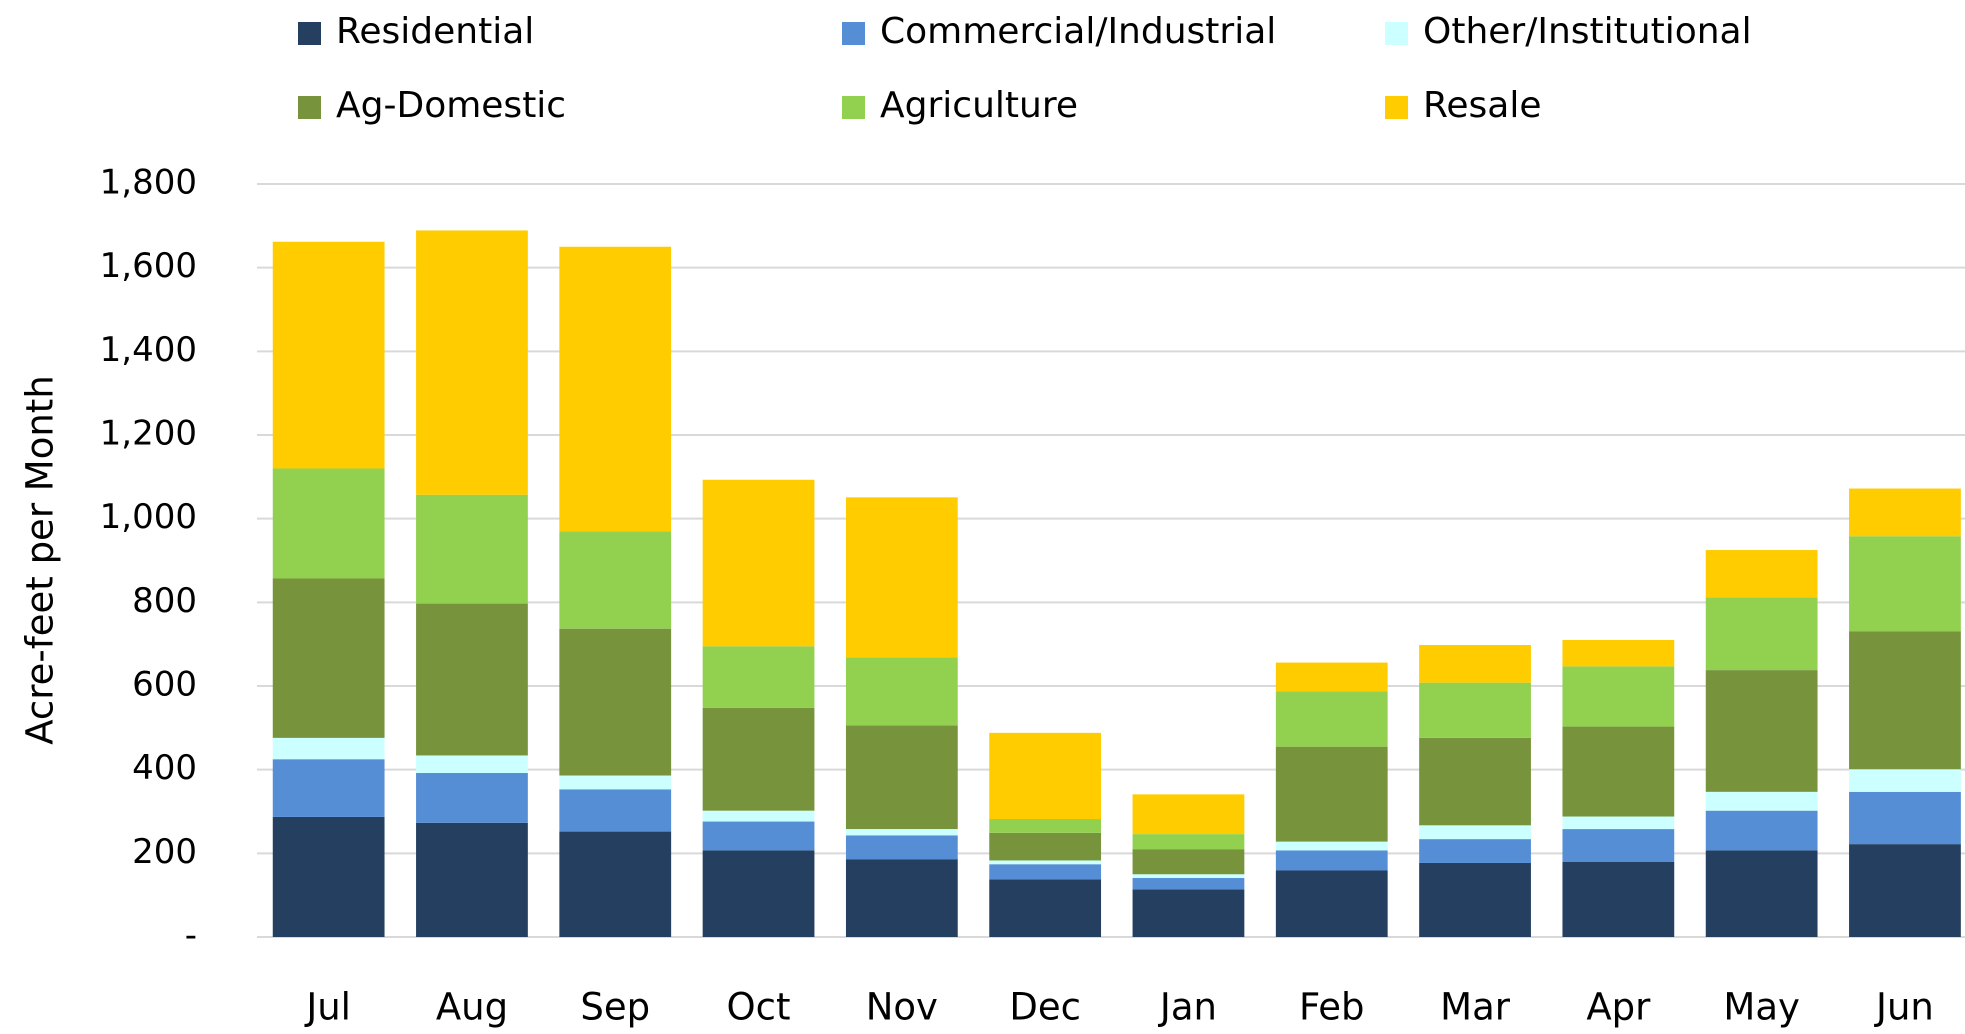 Image resolution: width=1965 pixels, height=1034 pixels. What do you see at coordinates (40, 560) in the screenshot?
I see `y-axis-label: Acre-feet per Month` at bounding box center [40, 560].